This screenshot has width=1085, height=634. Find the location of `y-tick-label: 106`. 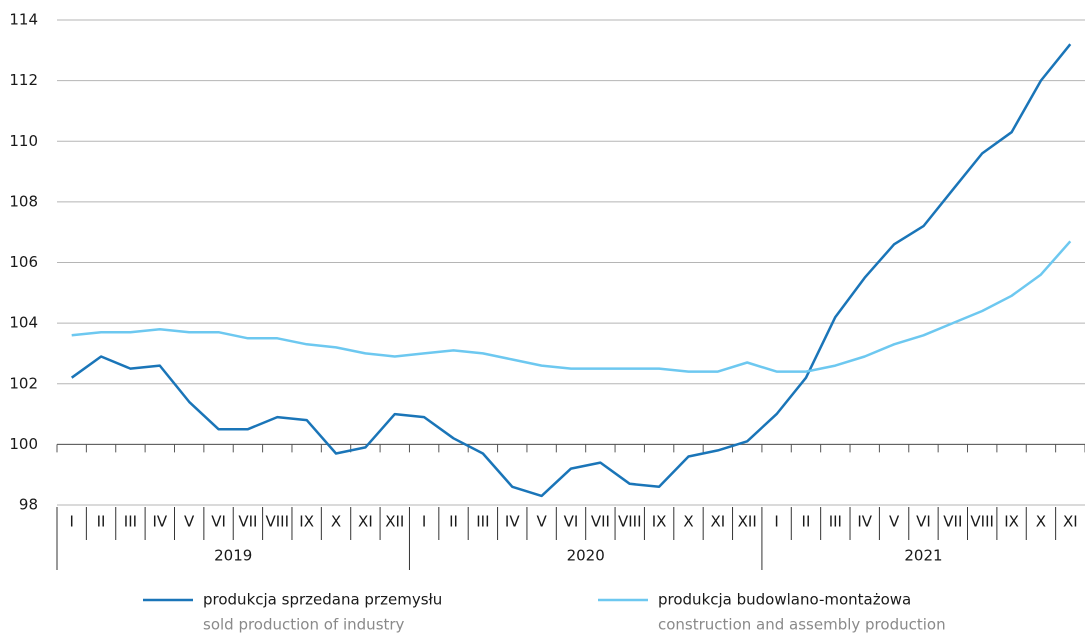

y-tick-label: 106 is located at coordinates (23, 262).